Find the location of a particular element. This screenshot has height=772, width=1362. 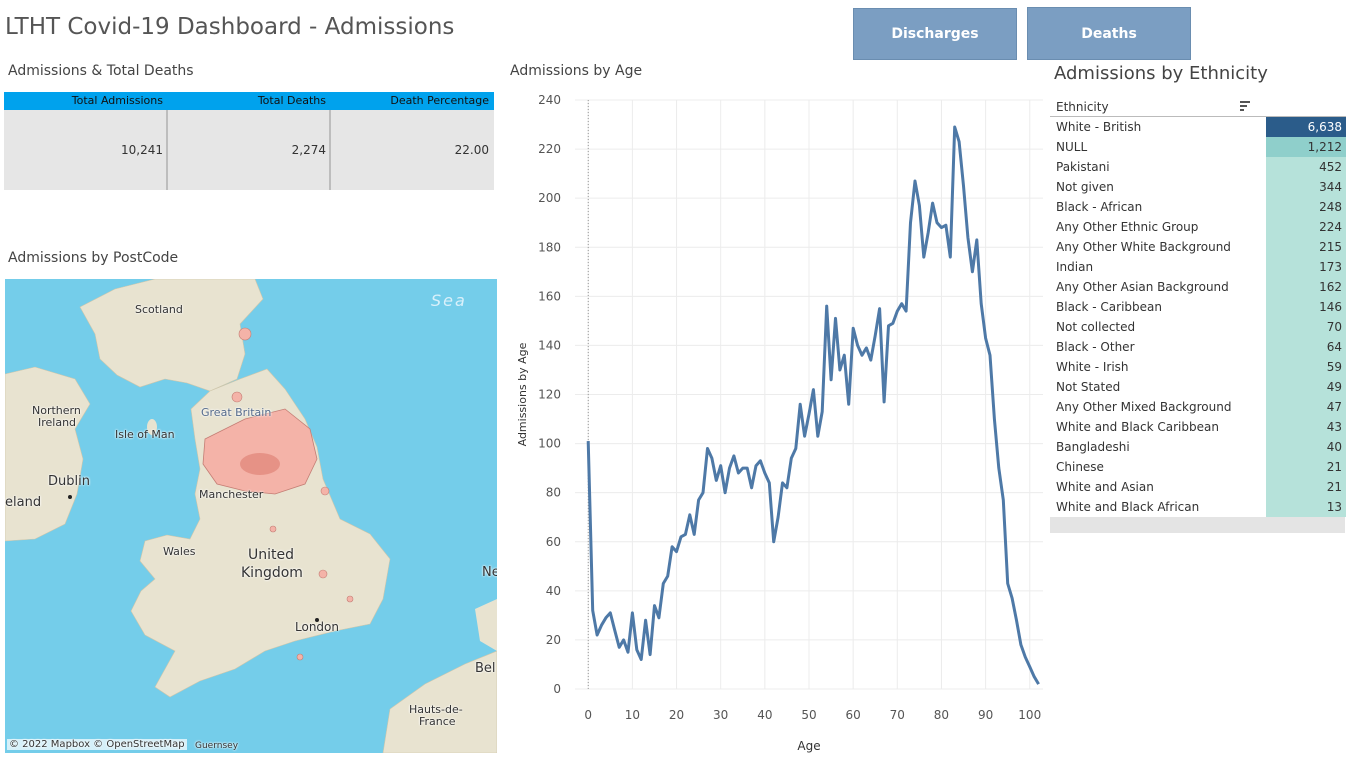

ethnicity-value-cell: 452 is located at coordinates (1306, 167).